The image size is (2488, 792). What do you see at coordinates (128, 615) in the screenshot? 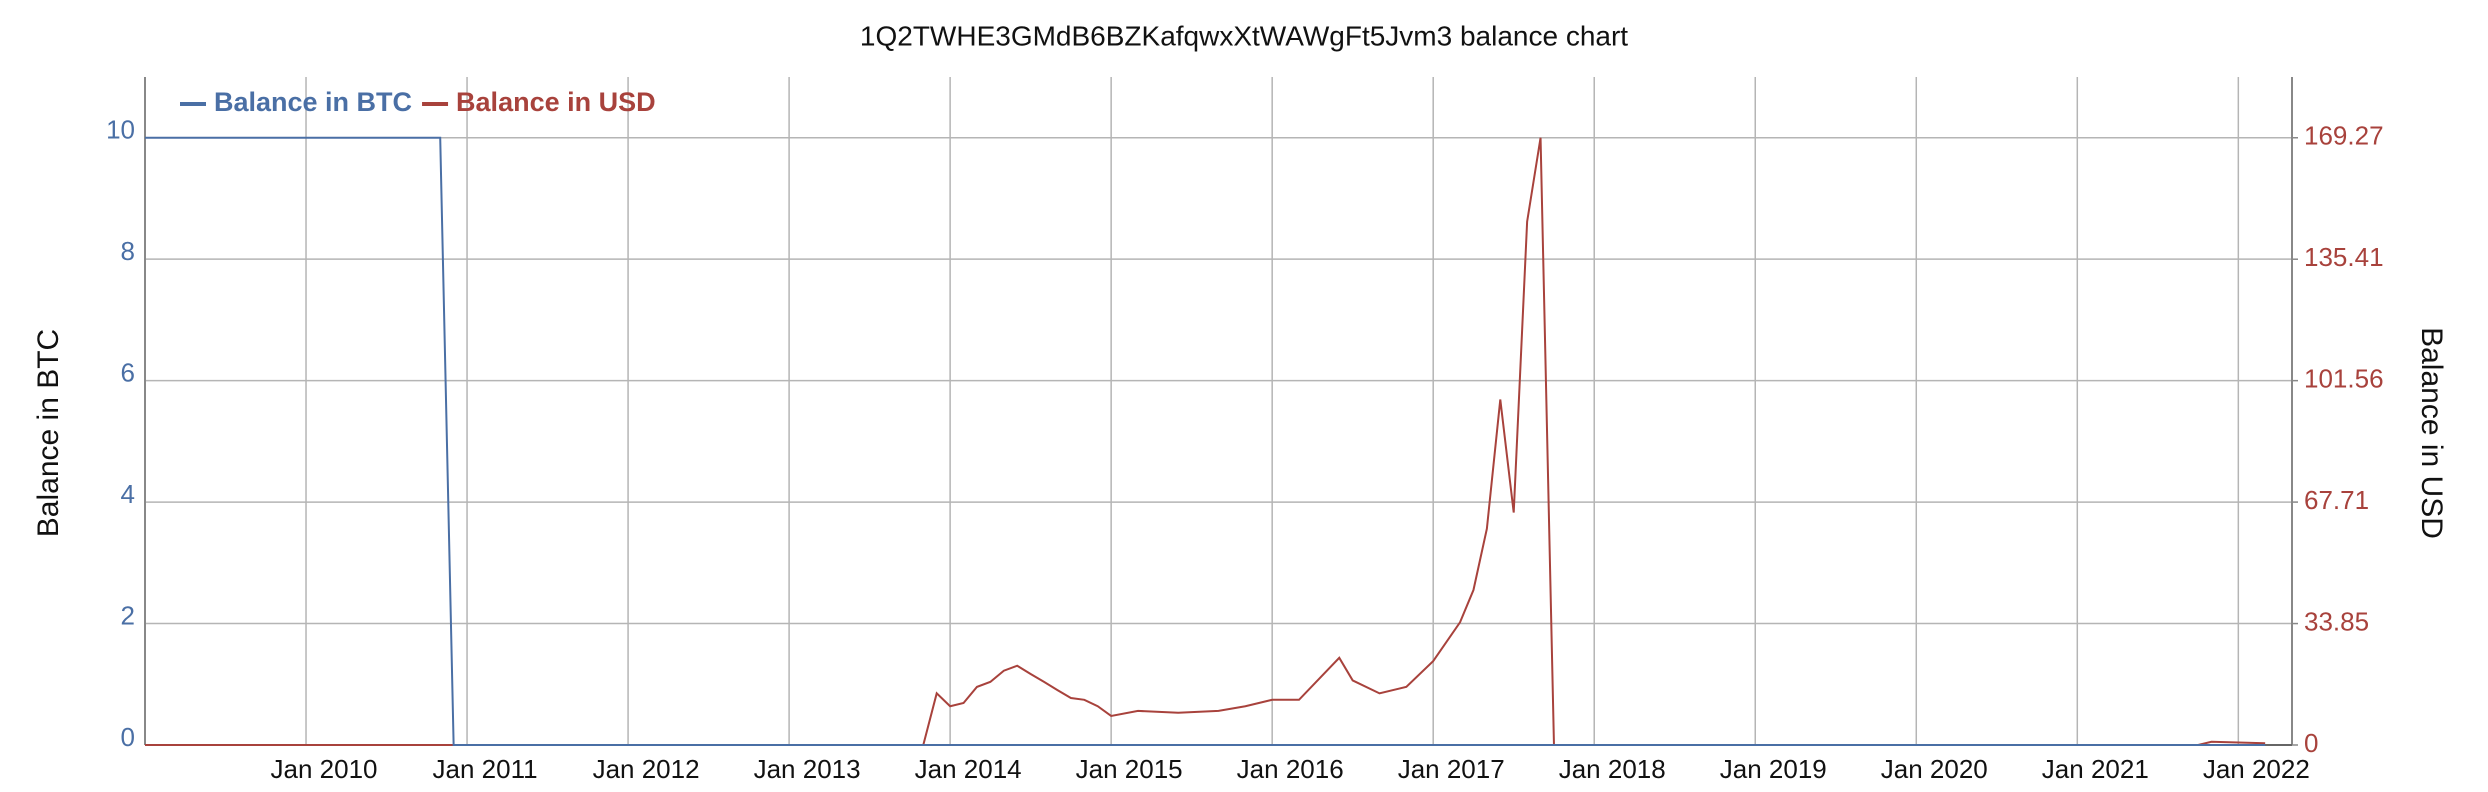
I see `y-tick-label: 2` at bounding box center [128, 615].